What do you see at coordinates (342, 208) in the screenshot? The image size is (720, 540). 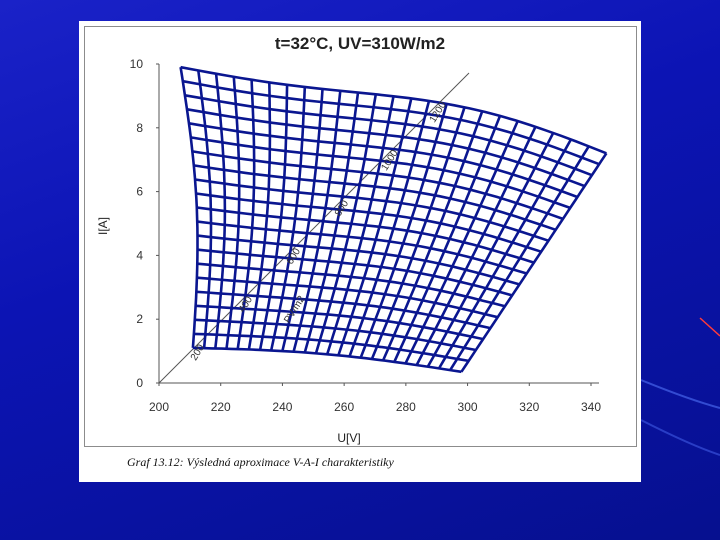 I see `depth-tick-label: 800` at bounding box center [342, 208].